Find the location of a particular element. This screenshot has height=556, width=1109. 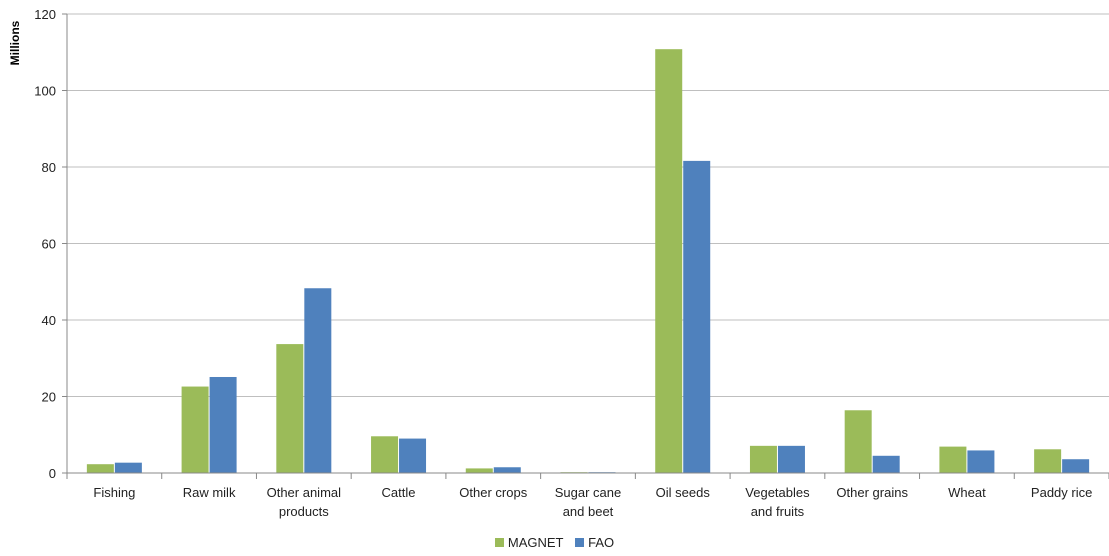

x-category-label: Oil seeds is located at coordinates (683, 492).